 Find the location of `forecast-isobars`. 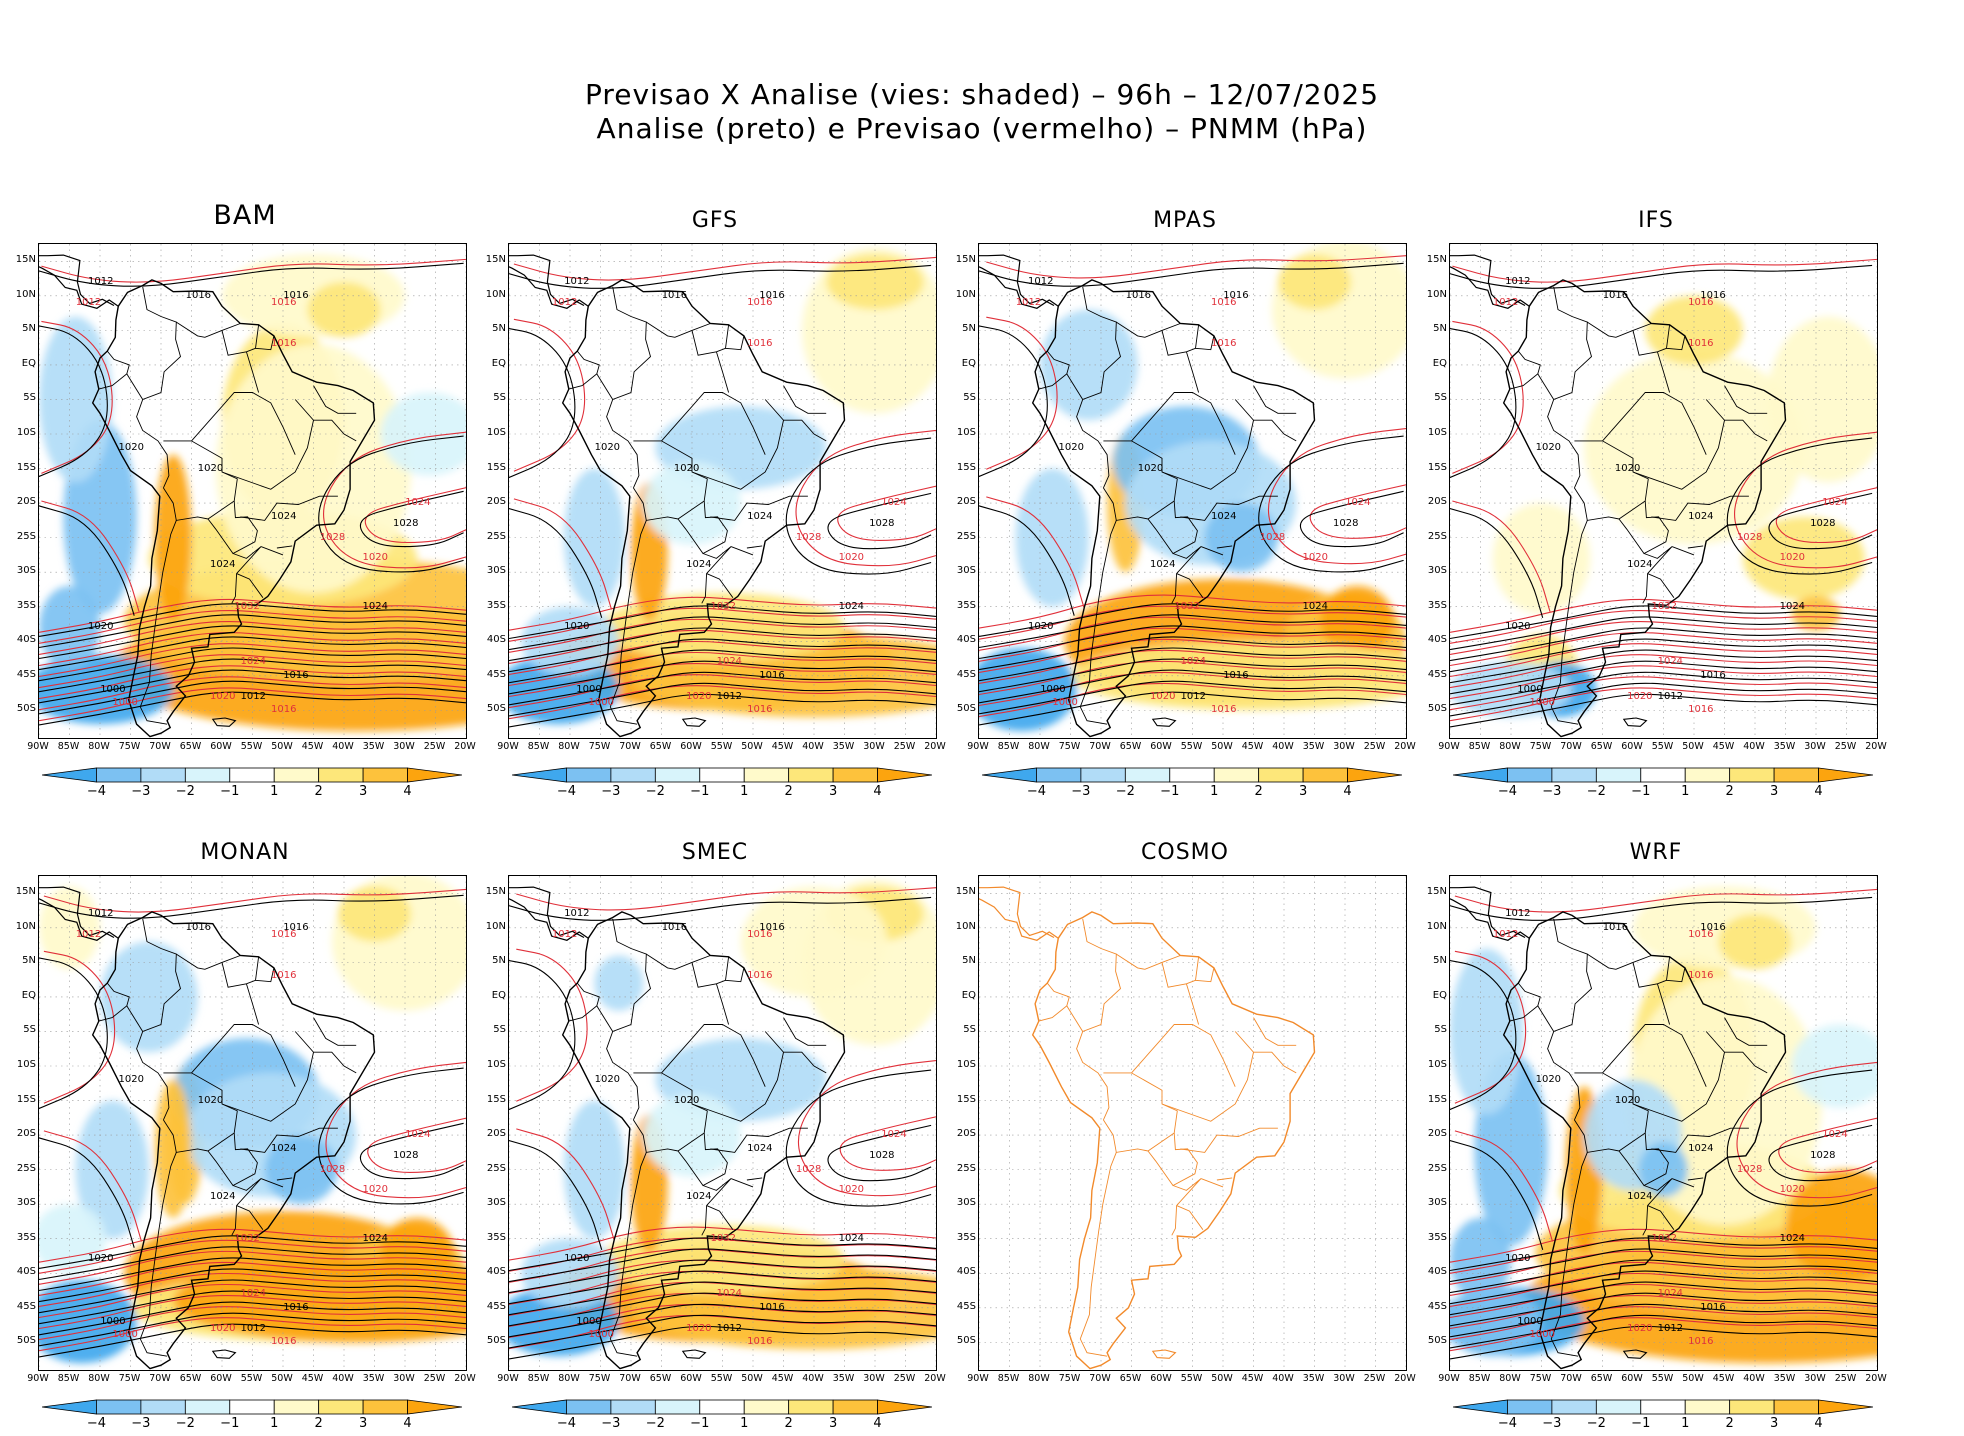

forecast-isobars is located at coordinates (1663, 1120).